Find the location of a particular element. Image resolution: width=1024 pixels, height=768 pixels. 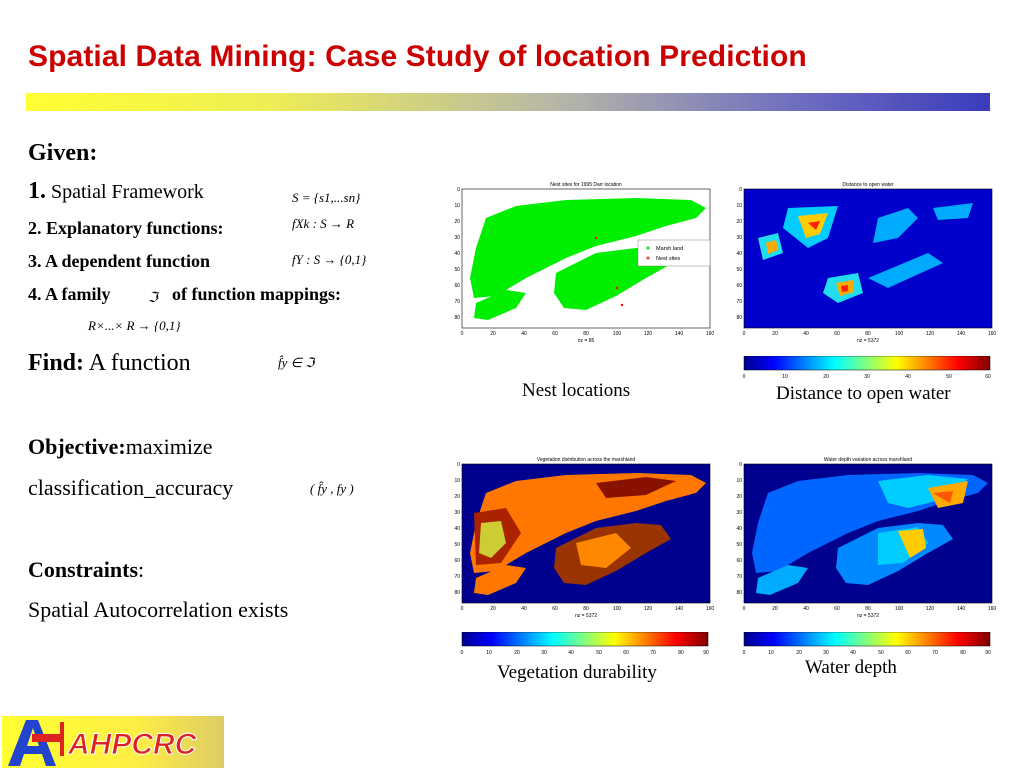

constraints-line: Constraints: is located at coordinates (86, 570).